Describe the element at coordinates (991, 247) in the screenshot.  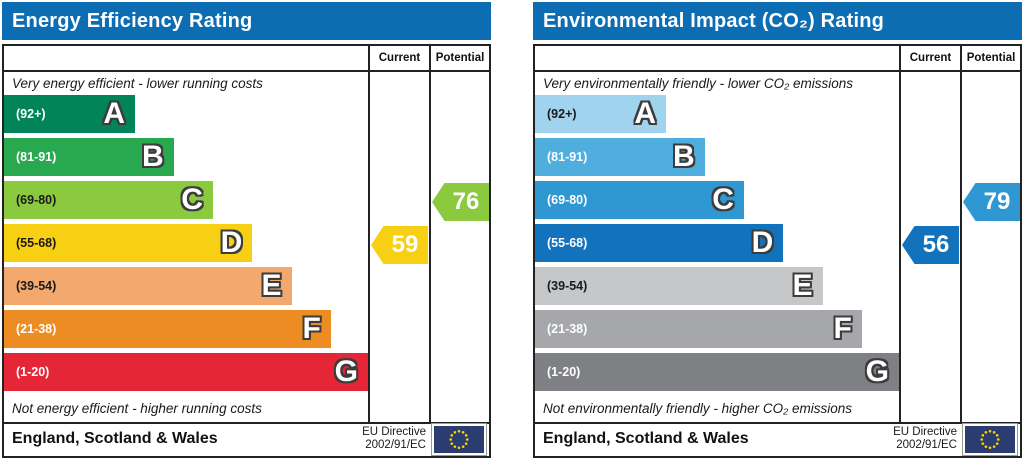
I see `potential-column-body: 79` at that location.